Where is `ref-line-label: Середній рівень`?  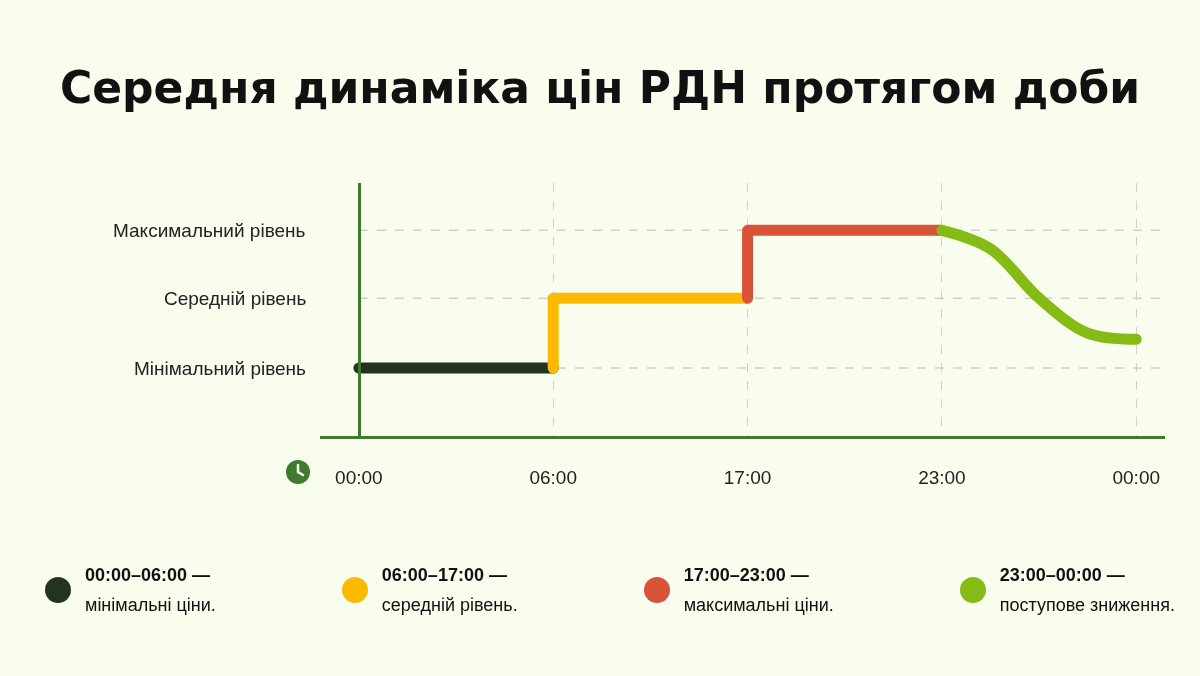 ref-line-label: Середній рівень is located at coordinates (235, 298).